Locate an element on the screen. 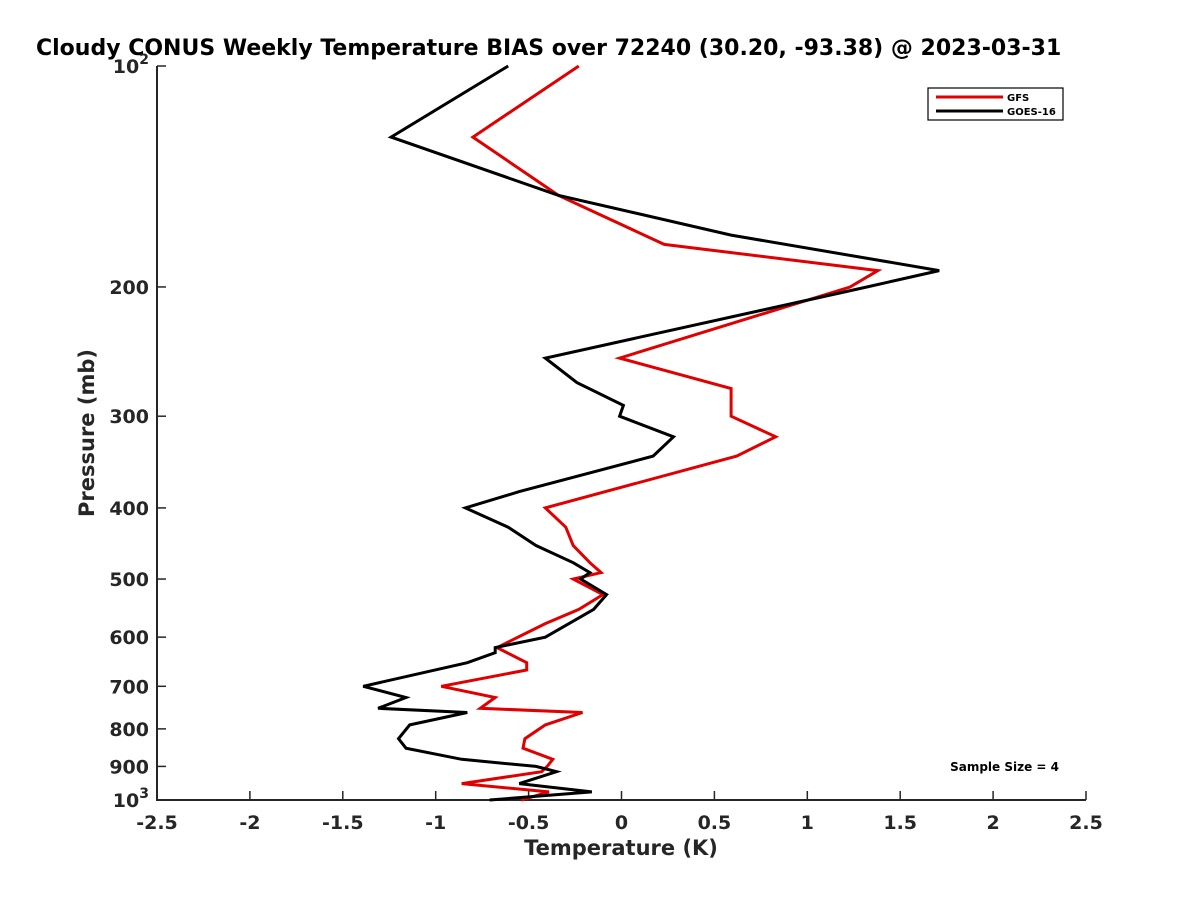 This screenshot has height=900, width=1200. x-tick-label: -2.5 is located at coordinates (157, 823).